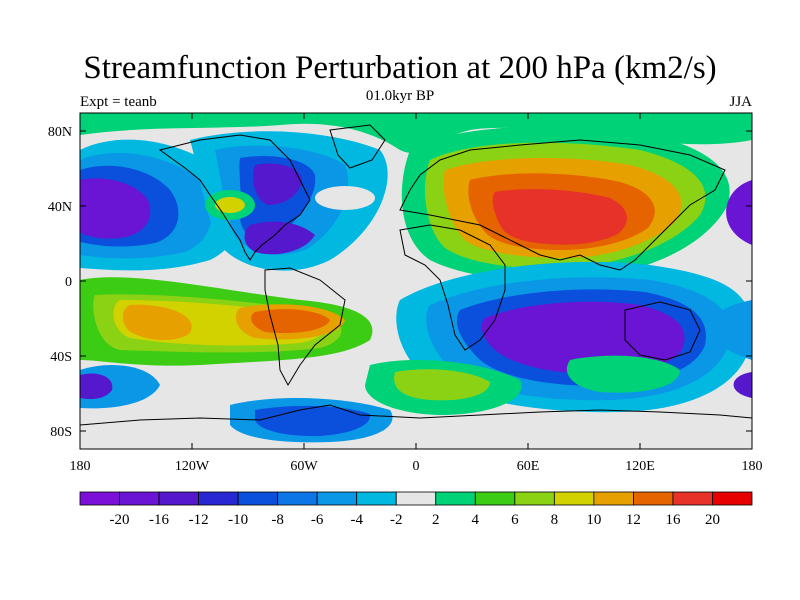 This screenshot has width=800, height=600. What do you see at coordinates (60, 207) in the screenshot?
I see `lat-tick-label: 40N` at bounding box center [60, 207].